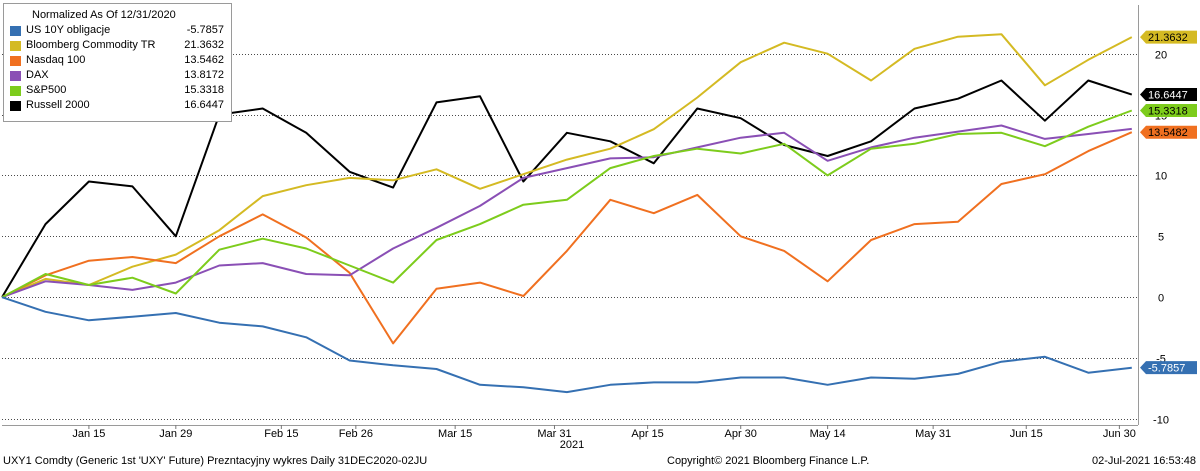  I want to click on y-tick-label: 10, so click(1161, 177).